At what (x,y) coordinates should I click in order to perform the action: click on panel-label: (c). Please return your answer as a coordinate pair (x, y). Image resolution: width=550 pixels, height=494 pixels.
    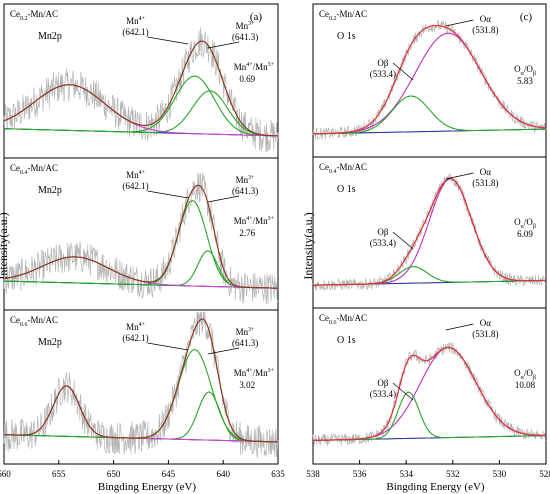
    Looking at the image, I should click on (526, 17).